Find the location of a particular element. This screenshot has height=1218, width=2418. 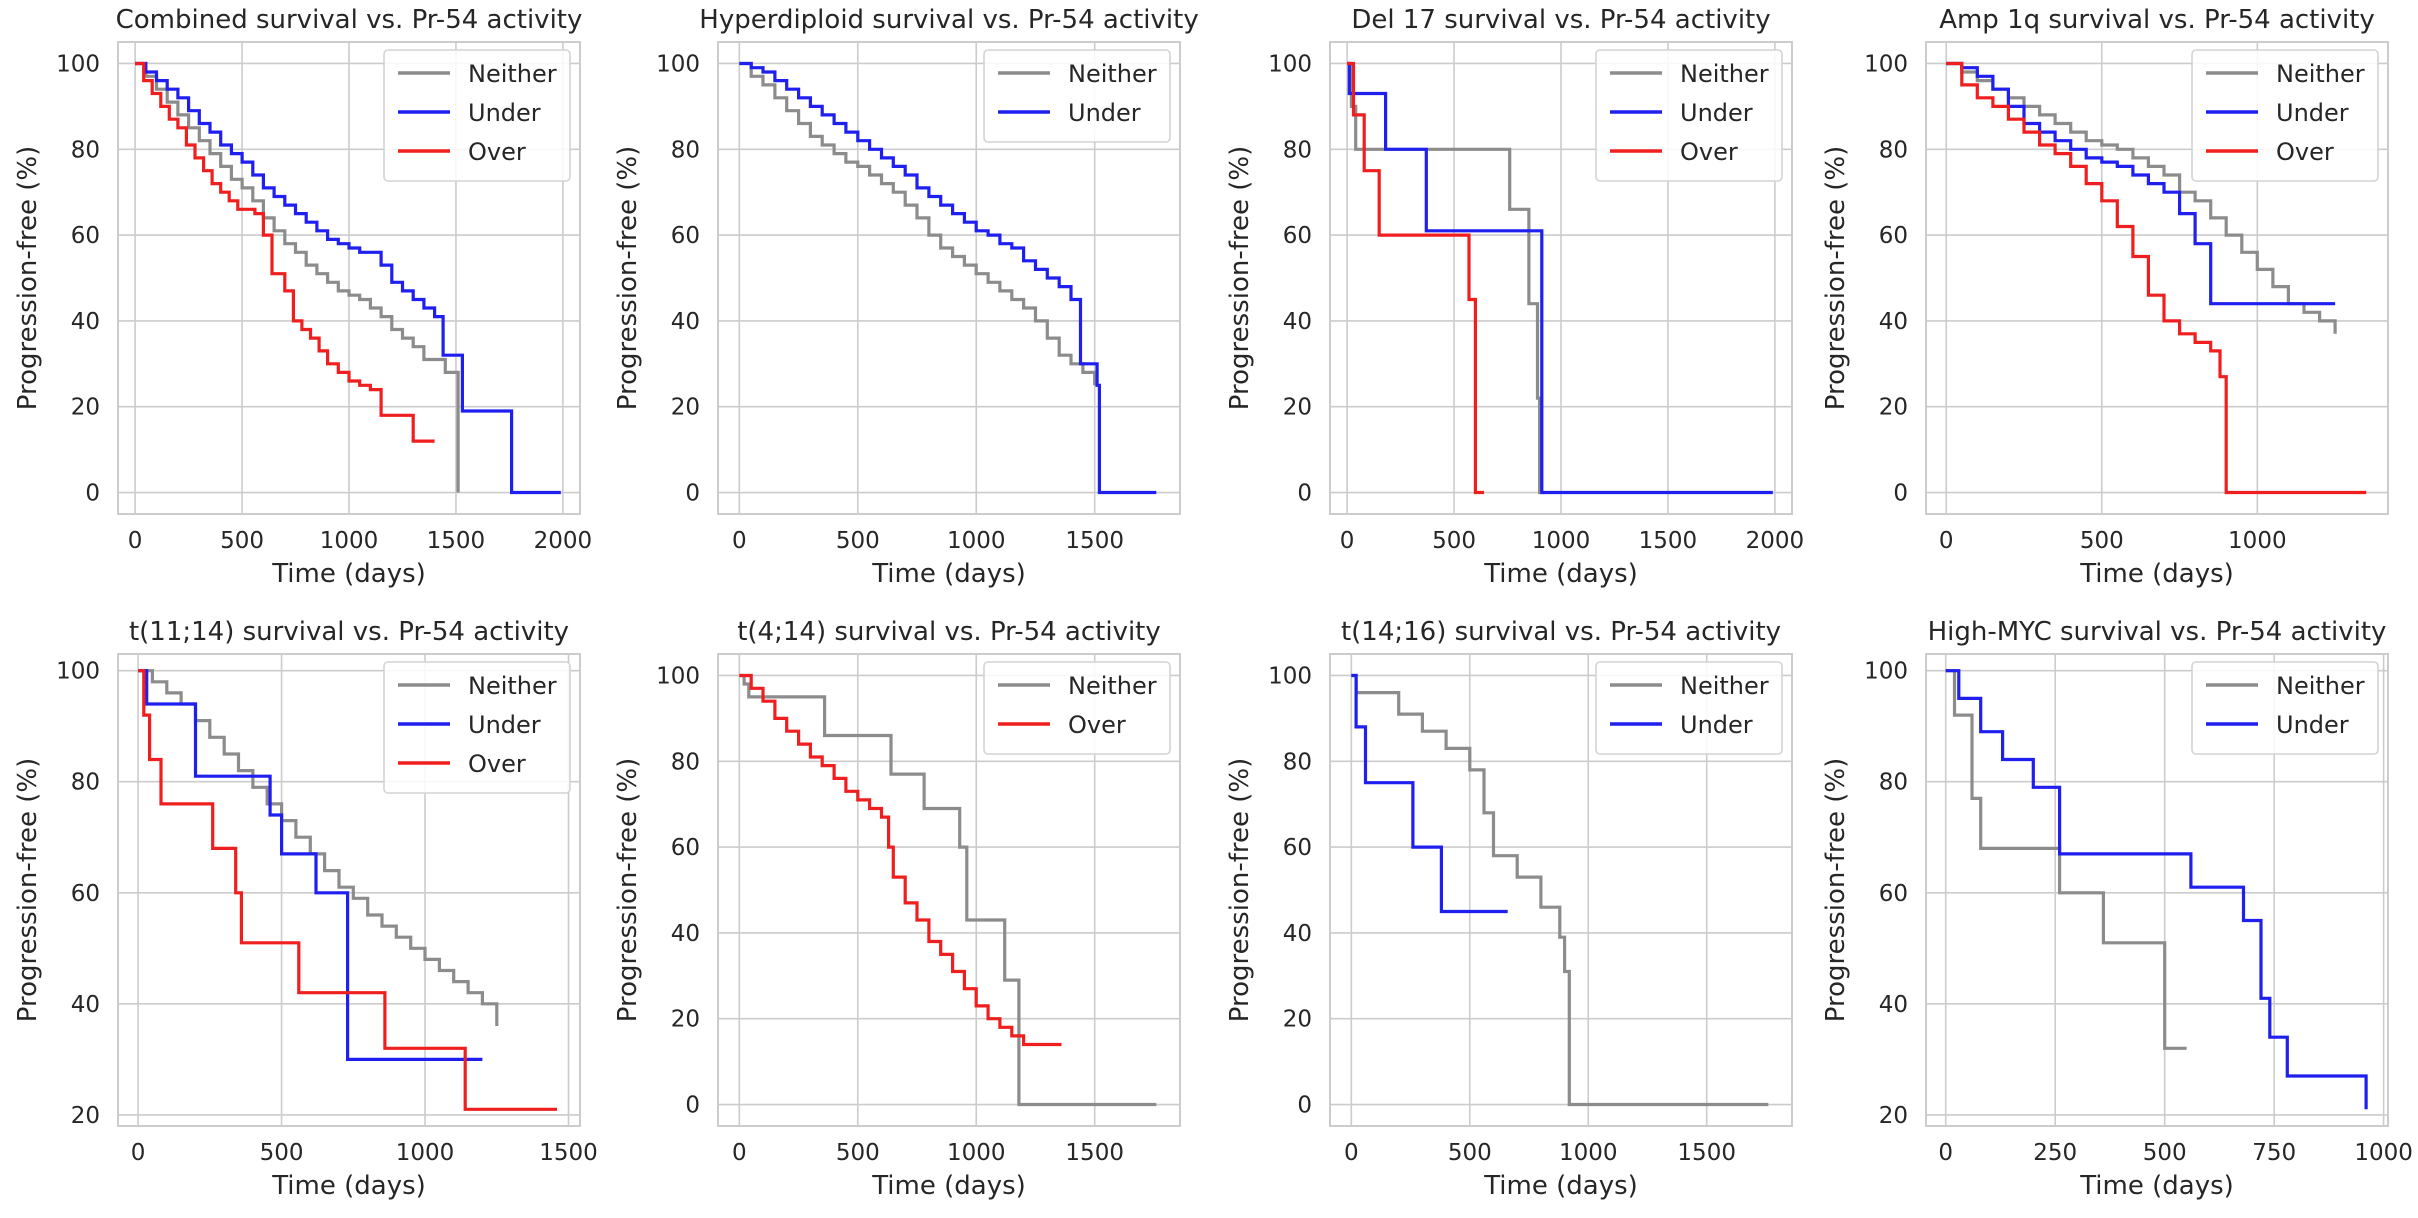

chart-title: Del 17 survival vs. Pr-54 activity is located at coordinates (1560, 20).